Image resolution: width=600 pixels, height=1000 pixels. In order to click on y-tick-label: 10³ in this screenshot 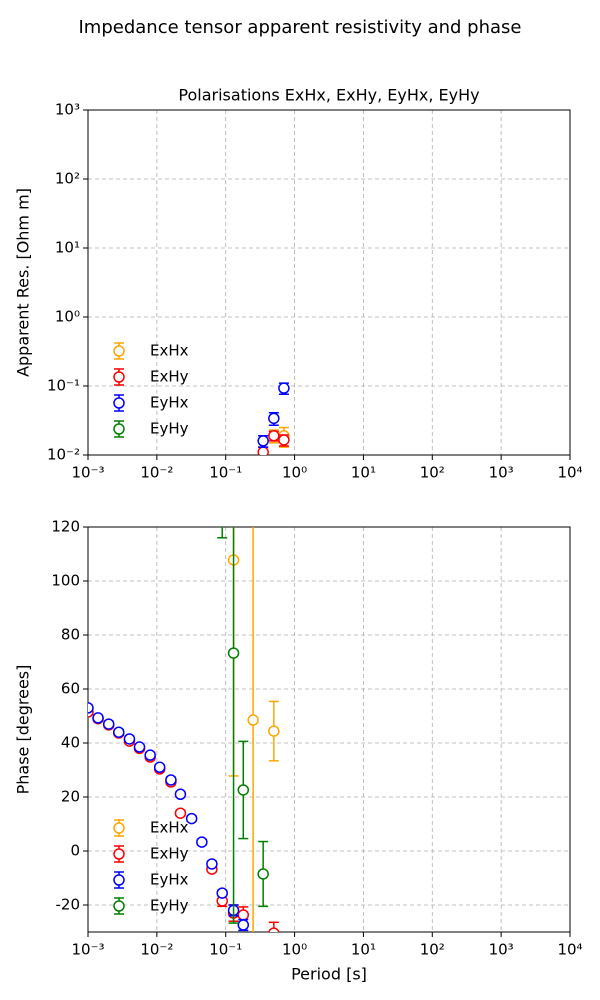, I will do `click(67, 110)`.